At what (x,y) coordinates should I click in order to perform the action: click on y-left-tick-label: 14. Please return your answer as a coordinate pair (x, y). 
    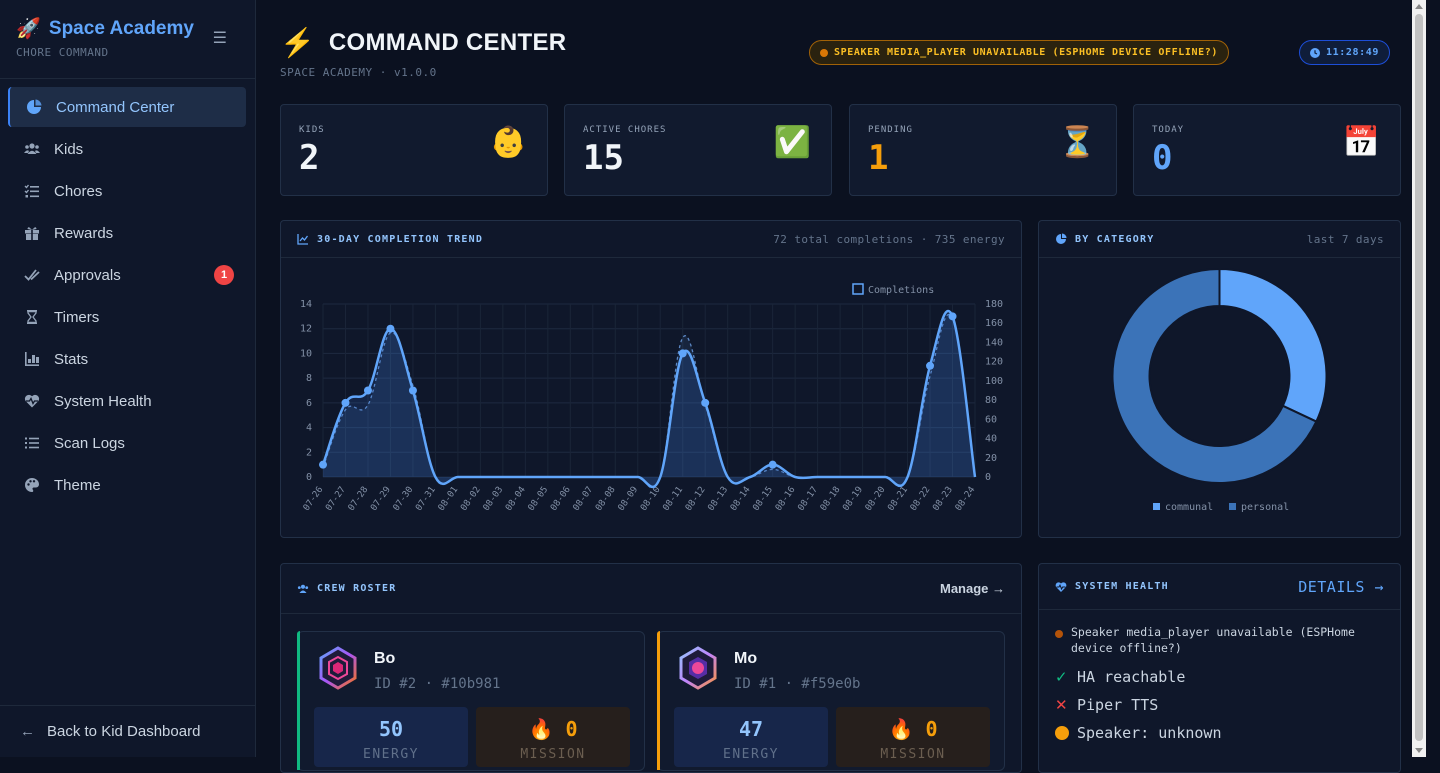
    Looking at the image, I should click on (306, 304).